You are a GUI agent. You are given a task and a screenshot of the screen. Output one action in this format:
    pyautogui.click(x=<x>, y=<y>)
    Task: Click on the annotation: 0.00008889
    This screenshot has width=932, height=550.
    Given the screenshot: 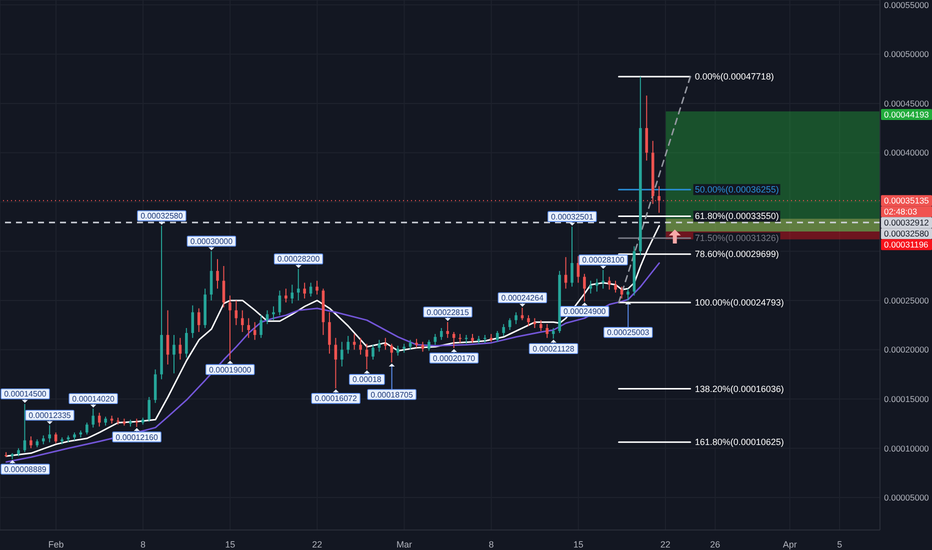 What is the action you would take?
    pyautogui.click(x=25, y=469)
    